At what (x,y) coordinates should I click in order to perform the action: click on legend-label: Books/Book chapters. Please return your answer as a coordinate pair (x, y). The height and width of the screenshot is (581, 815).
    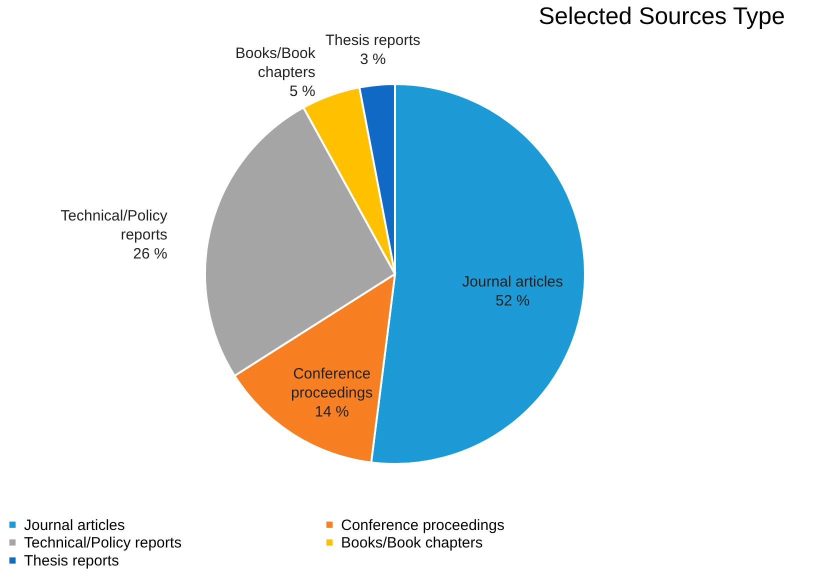
    Looking at the image, I should click on (412, 543).